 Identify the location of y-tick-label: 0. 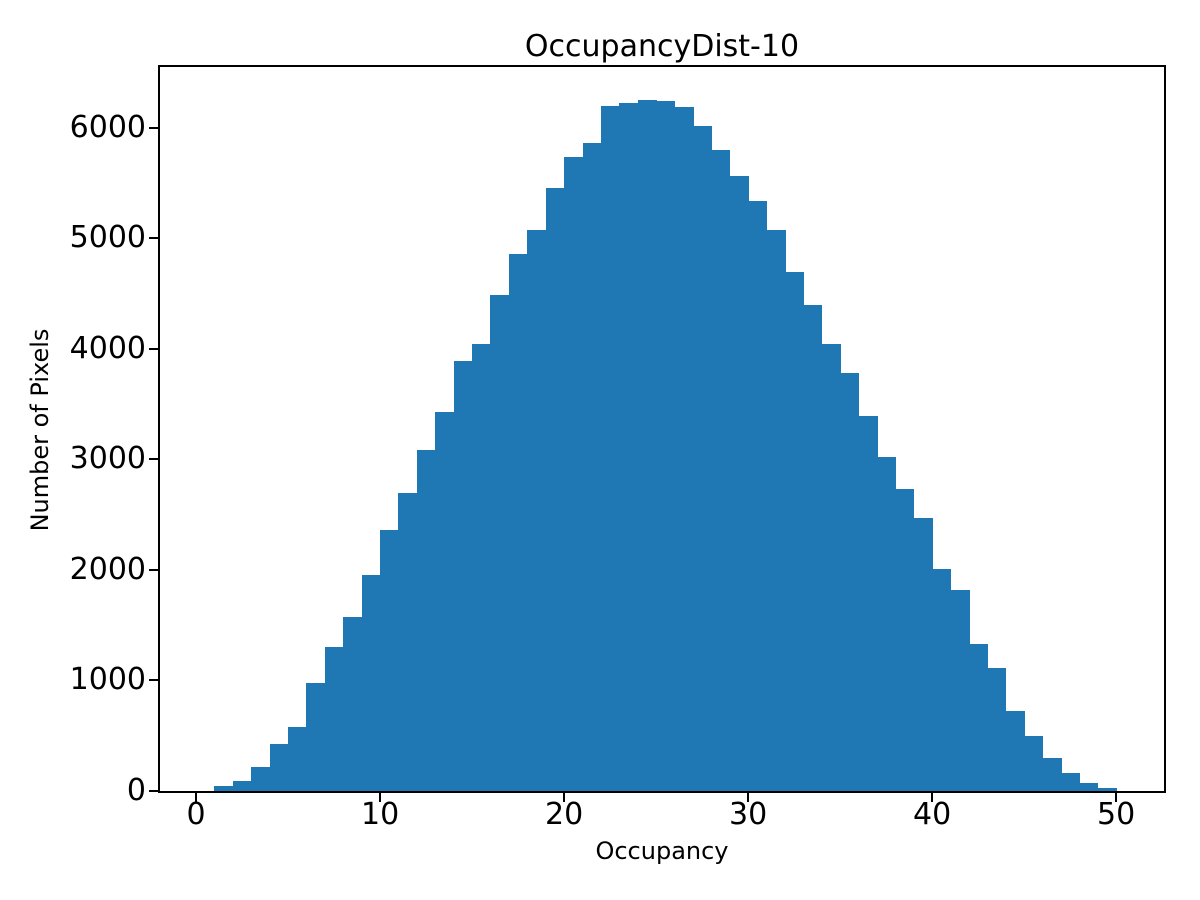
(136, 790).